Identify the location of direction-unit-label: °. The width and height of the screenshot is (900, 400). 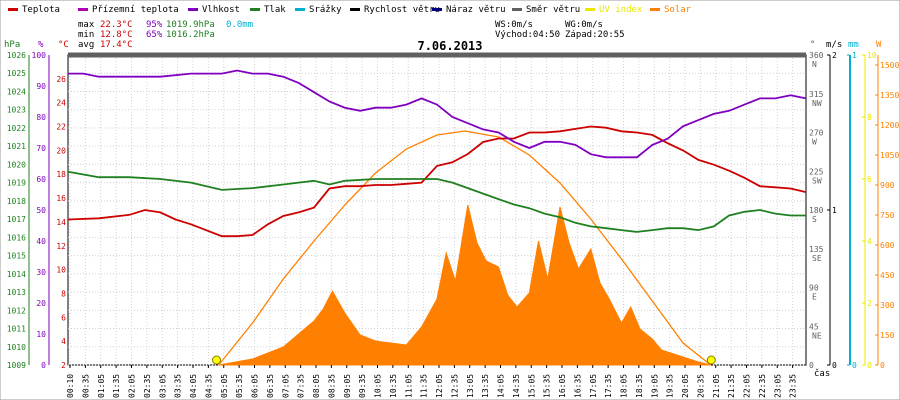
(812, 45).